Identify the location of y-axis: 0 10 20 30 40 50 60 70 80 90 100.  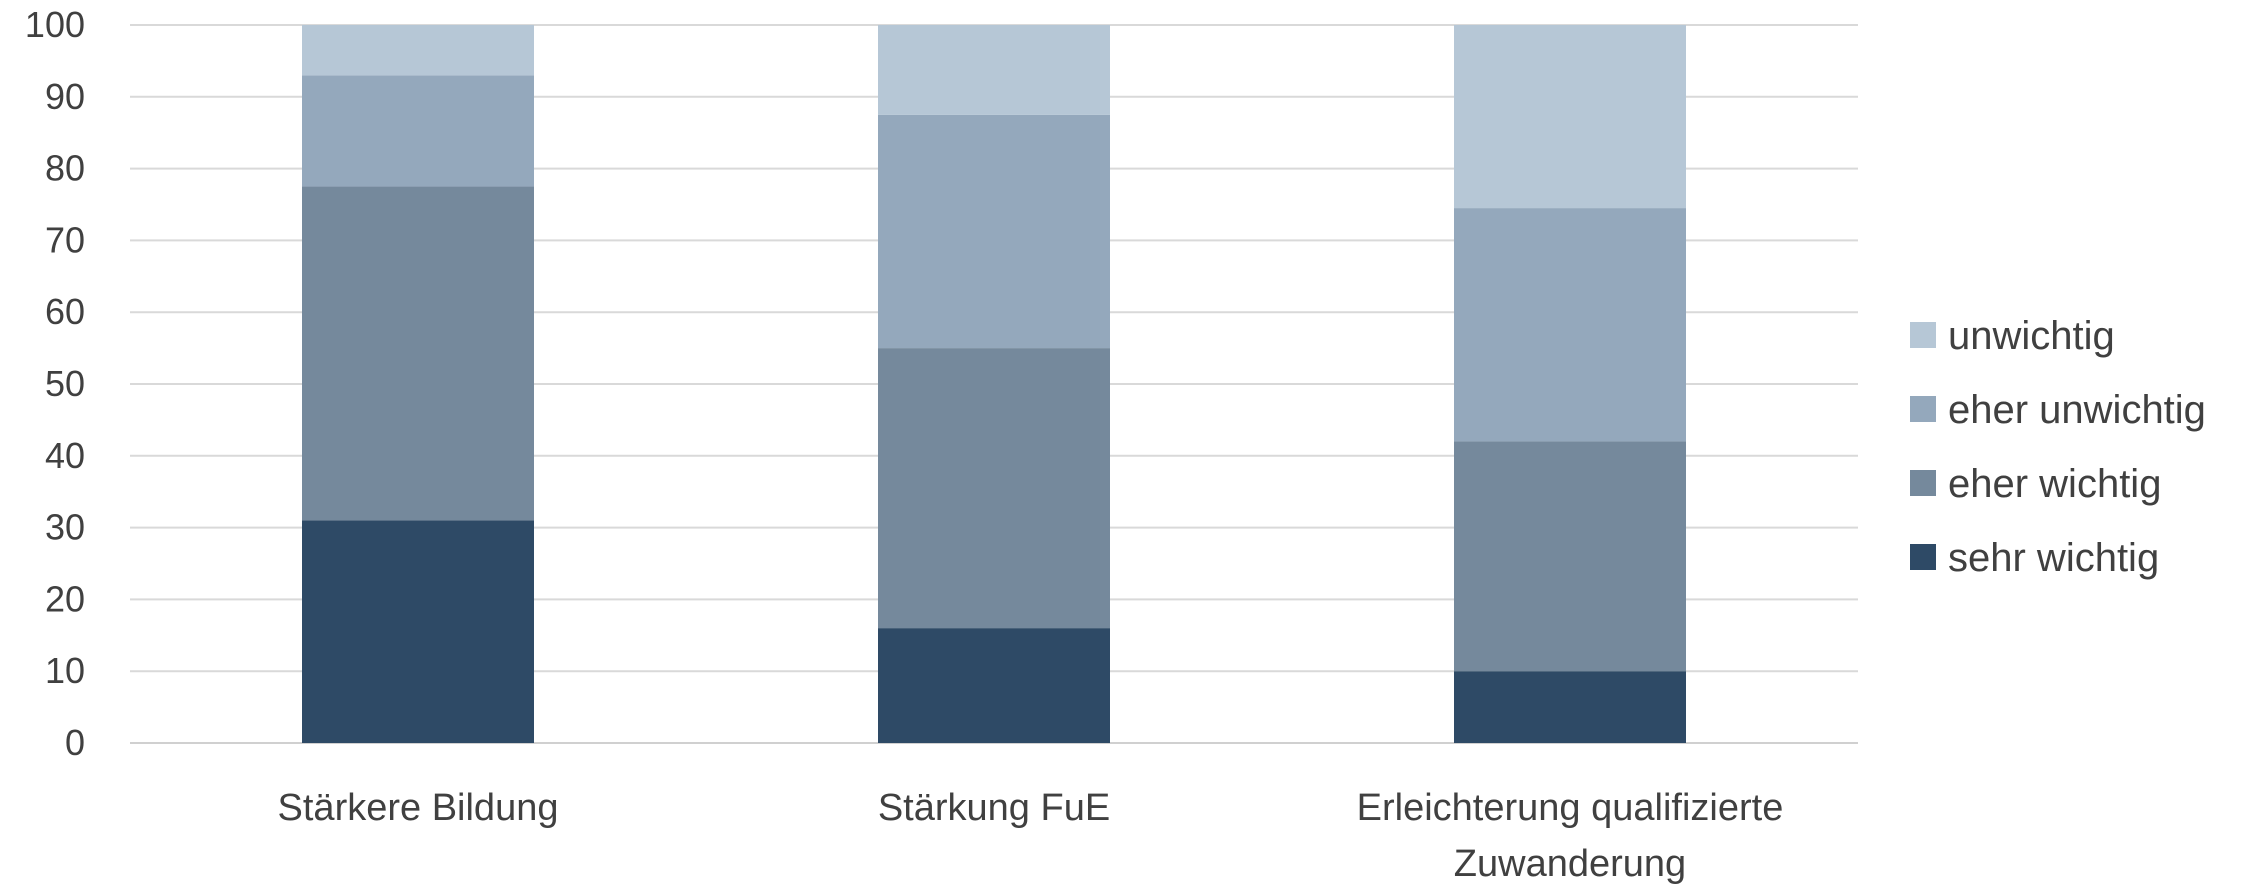
(55, 383).